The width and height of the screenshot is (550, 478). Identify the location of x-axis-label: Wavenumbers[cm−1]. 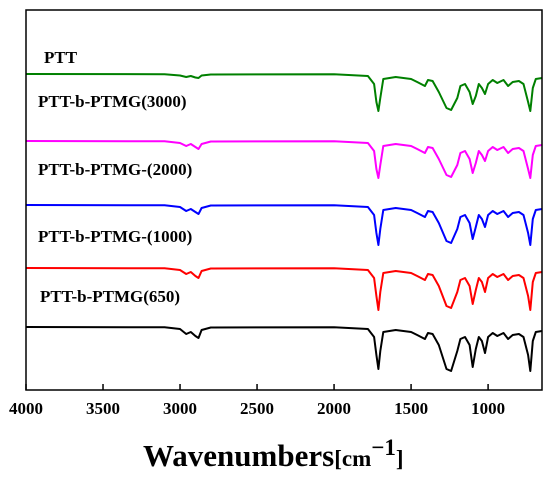
(273, 454).